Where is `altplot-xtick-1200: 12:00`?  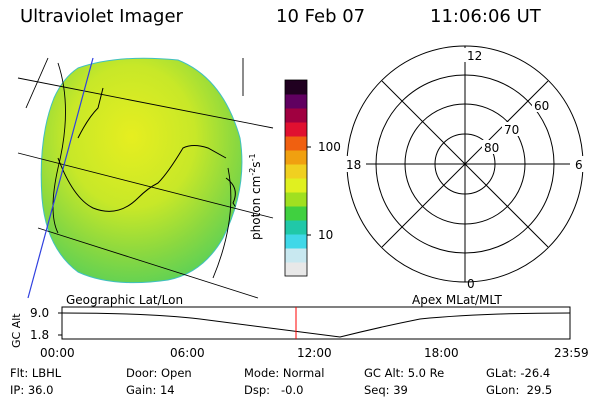 altplot-xtick-1200: 12:00 is located at coordinates (314, 353).